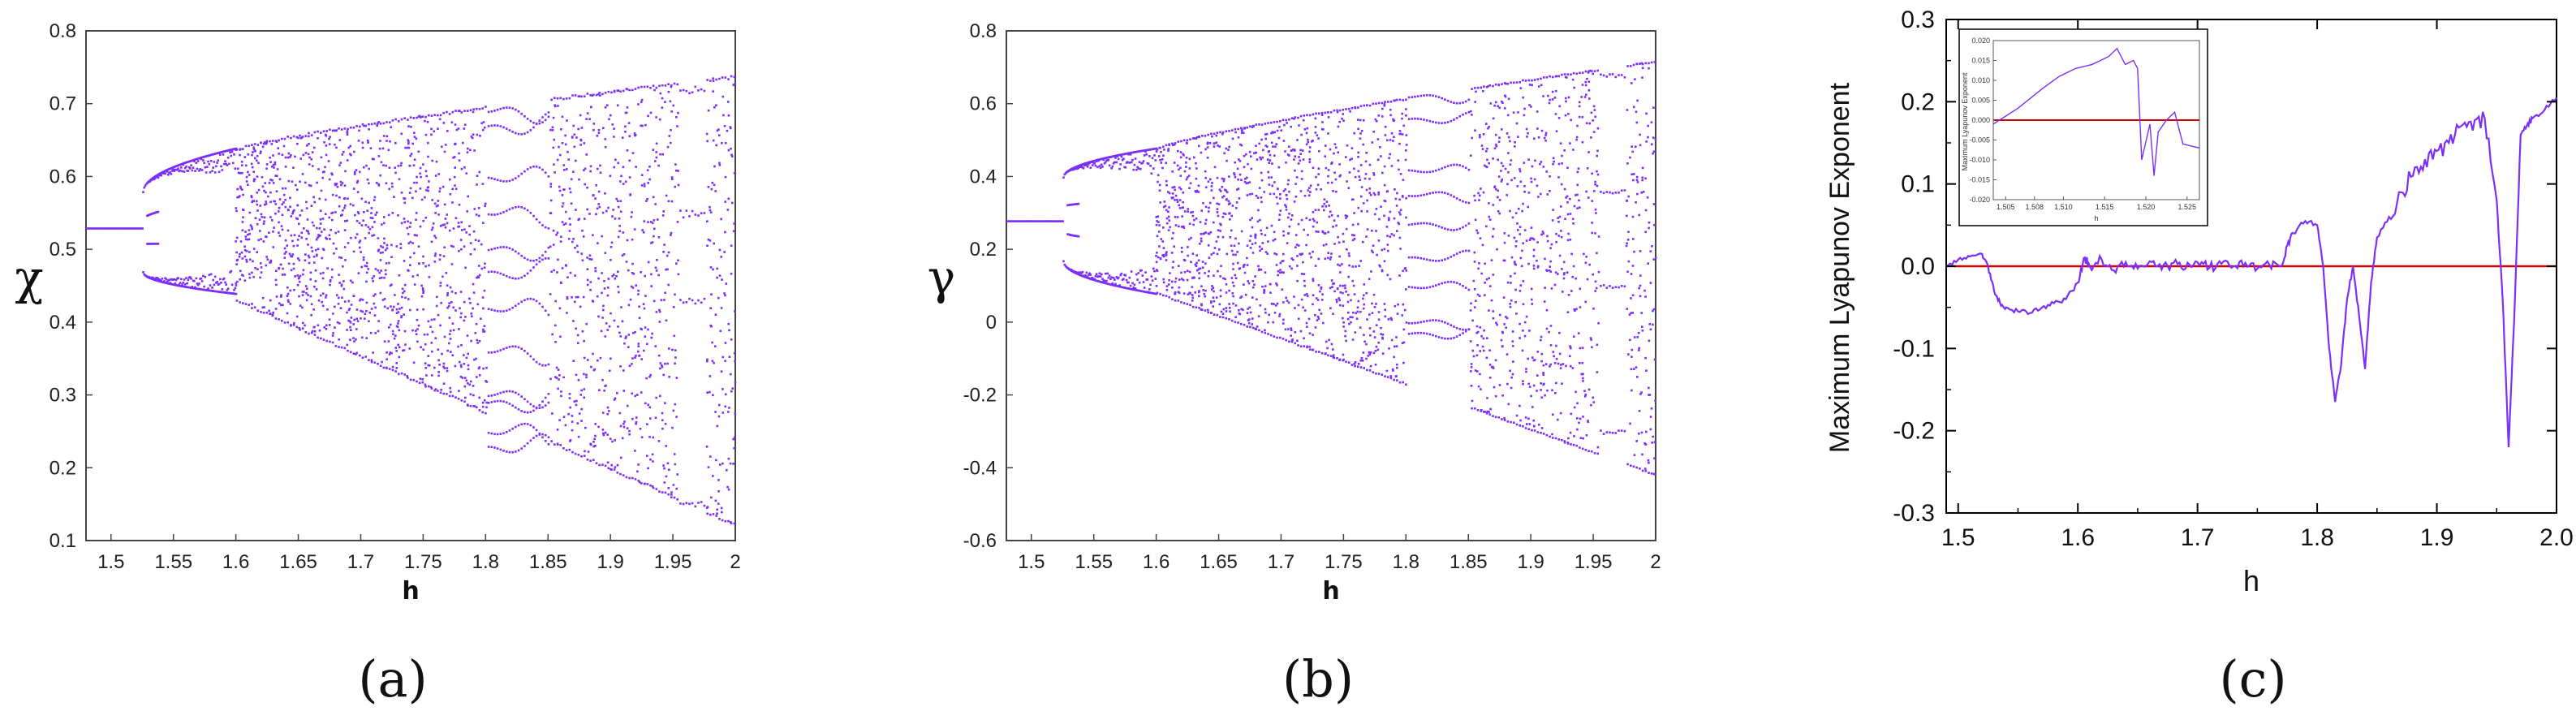  Describe the element at coordinates (524, 446) in the screenshot. I see `a-point-1925` at that location.